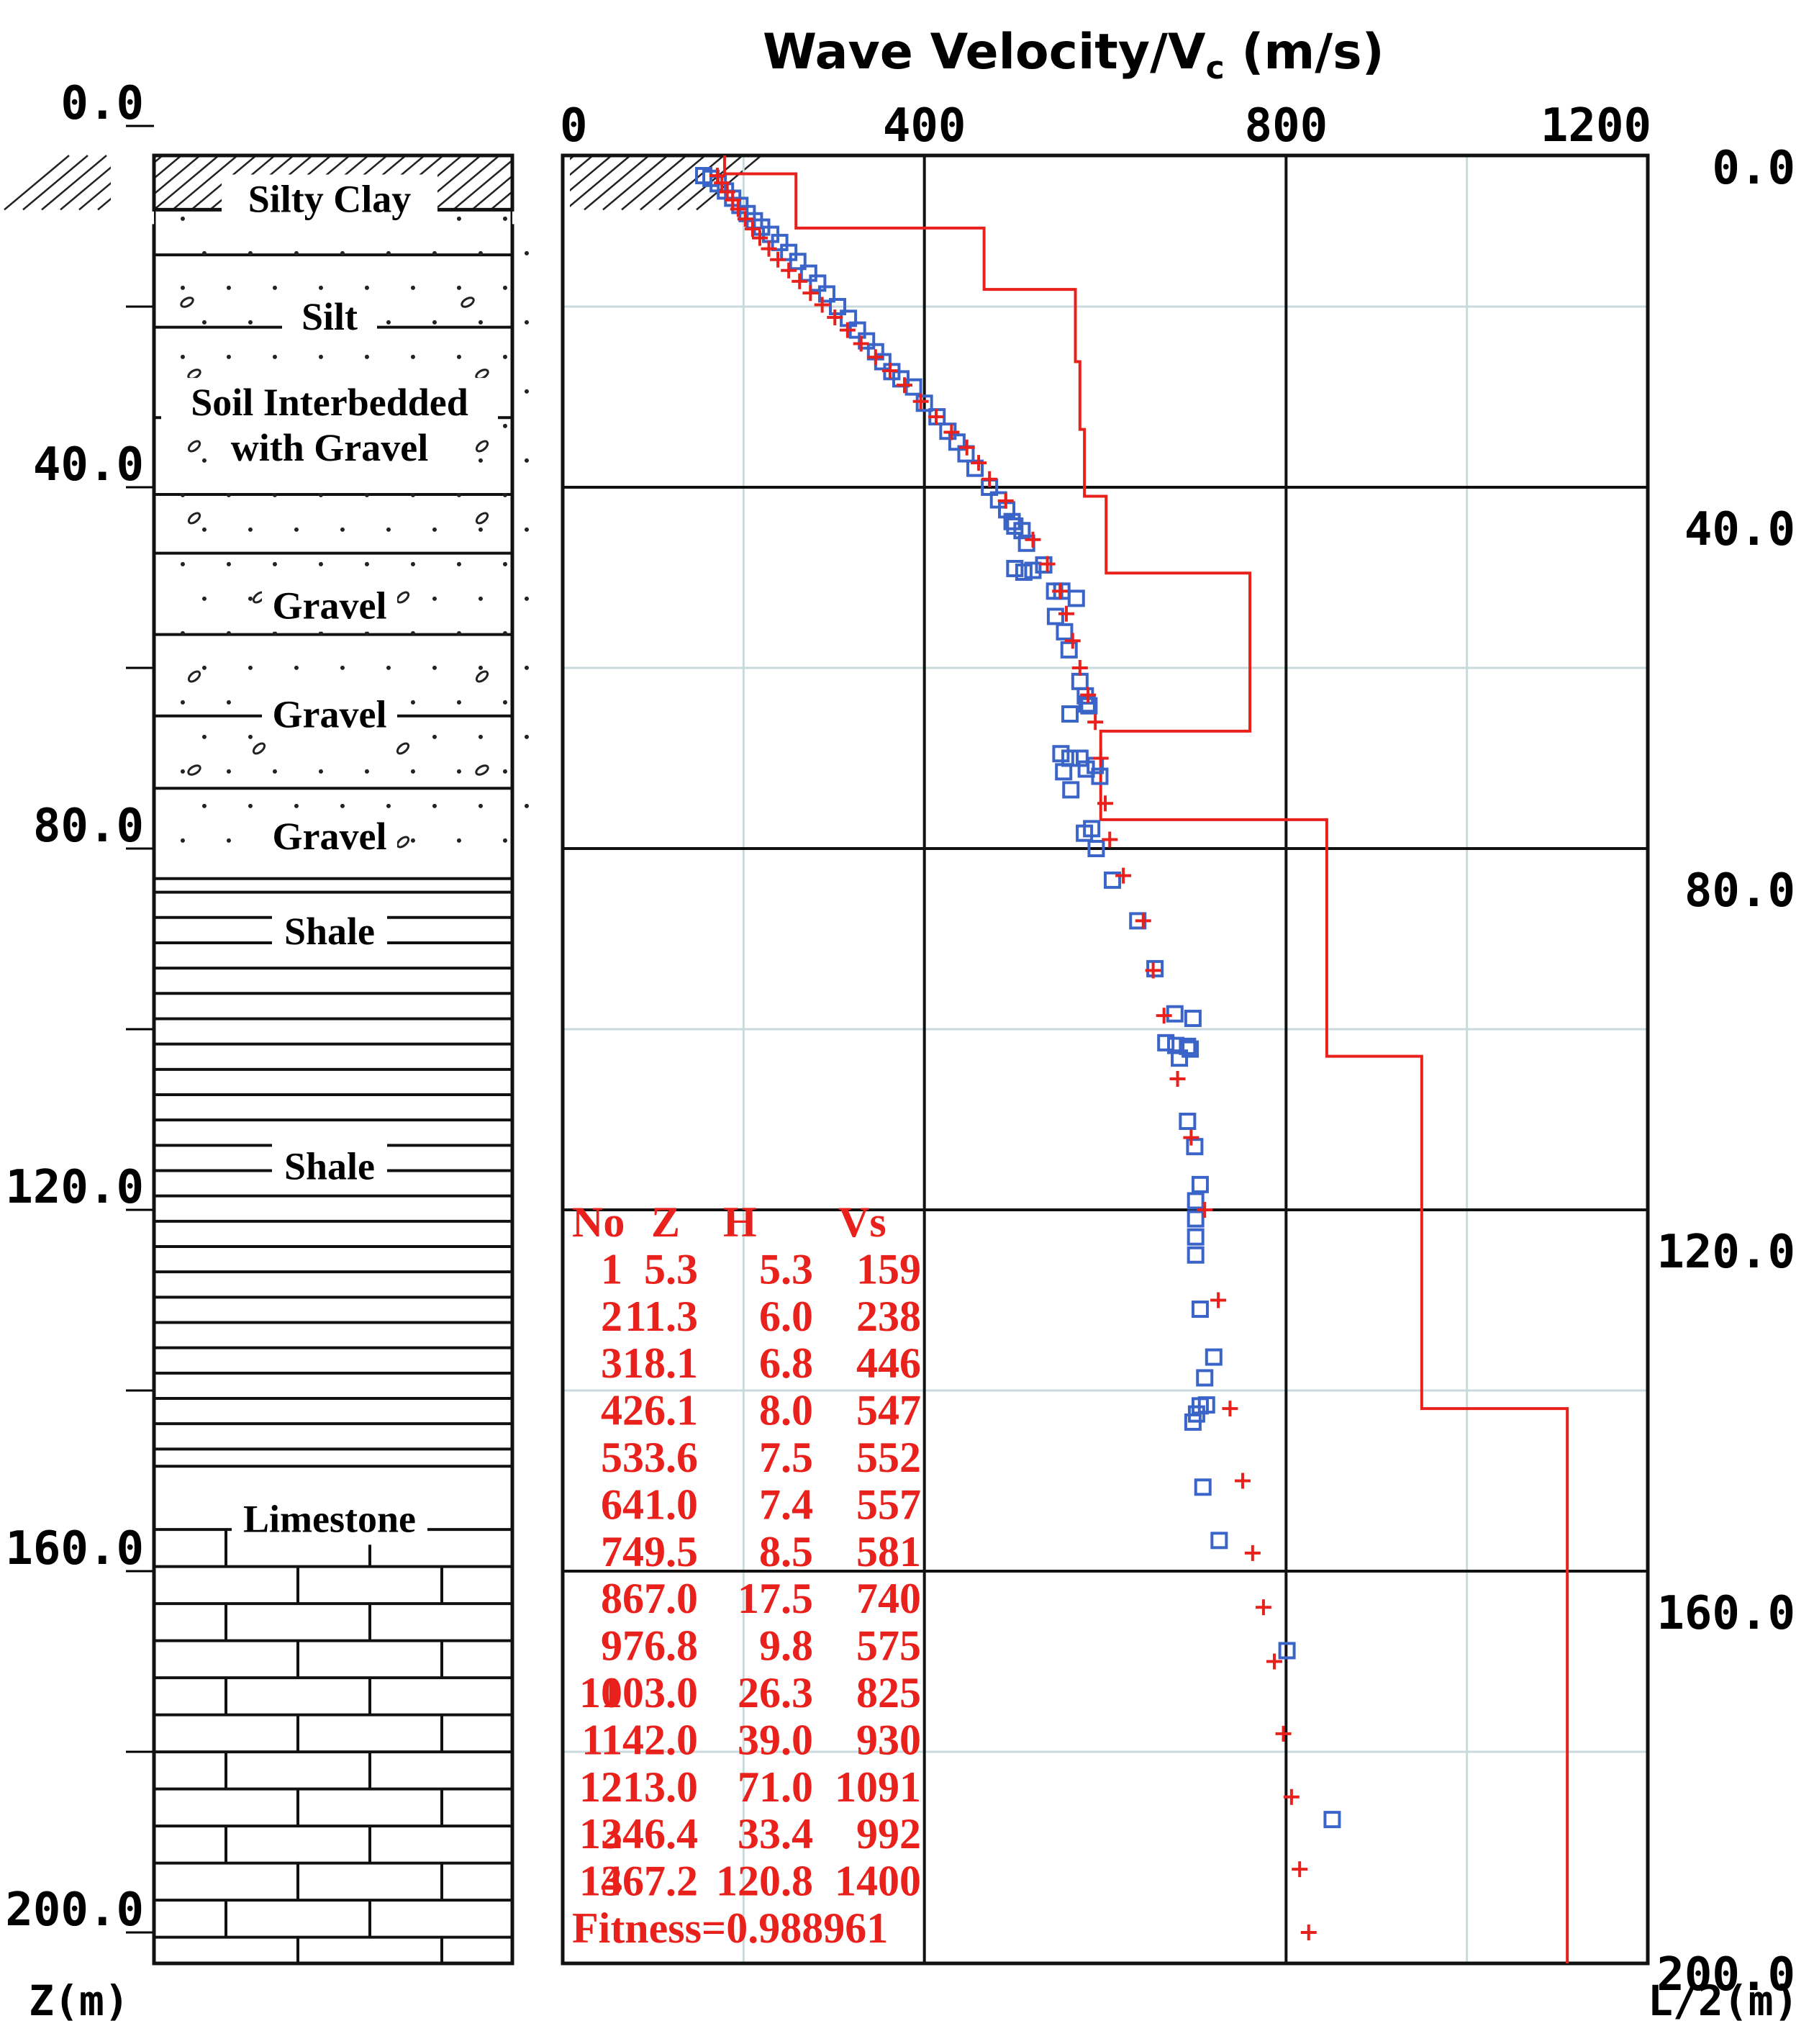  I want to click on table-cell: 11, so click(601, 1739).